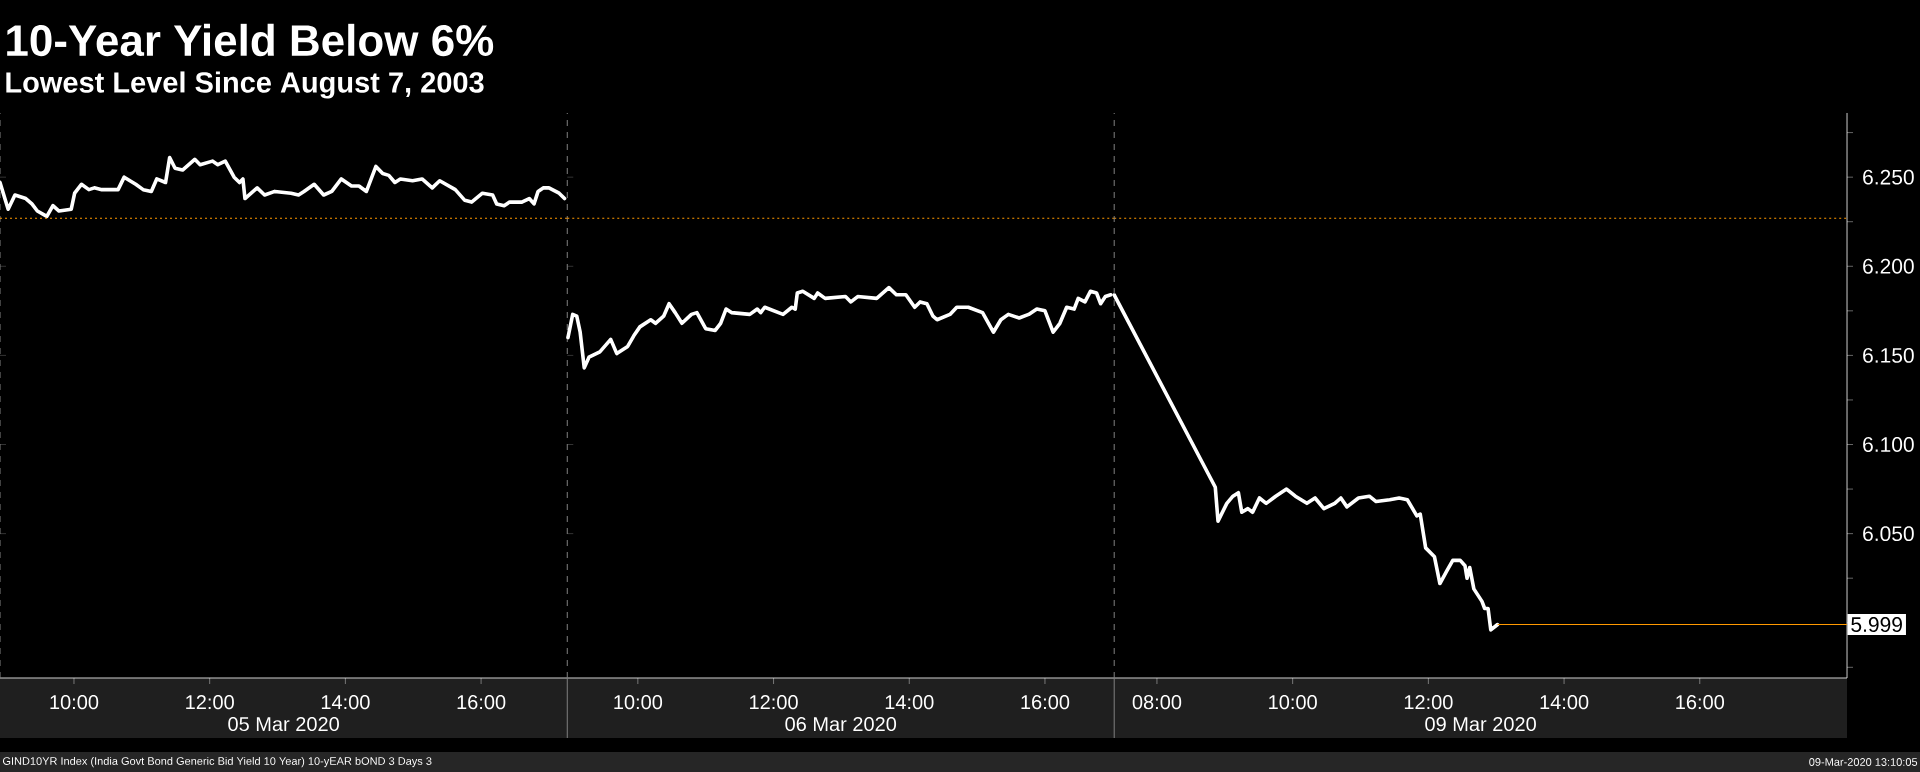  I want to click on text: 09-Mar-2020 13:10:05, so click(1863, 762).